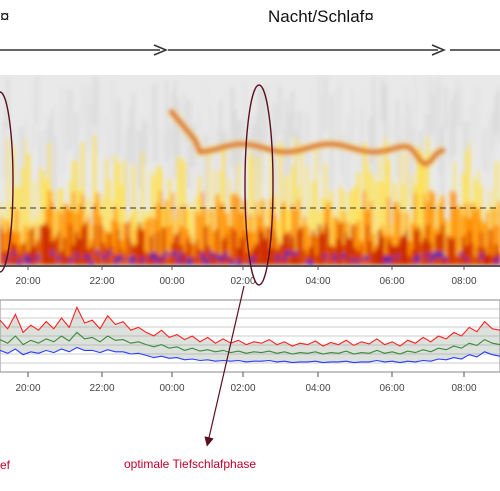  I want to click on heatmap-tick-label: 22:00, so click(101, 281).